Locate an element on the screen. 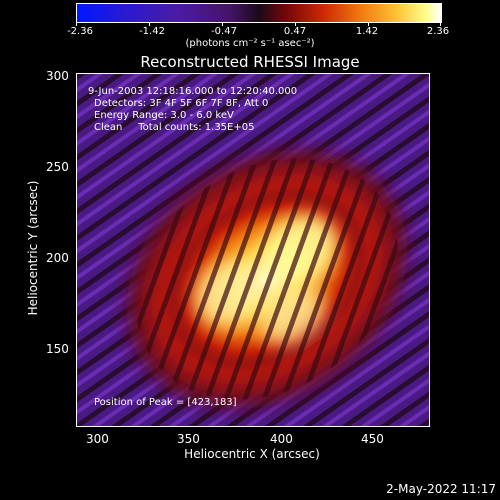 The height and width of the screenshot is (500, 500). colorbar-units: (photons cm⁻² s⁻¹ asec⁻²) is located at coordinates (250, 43).